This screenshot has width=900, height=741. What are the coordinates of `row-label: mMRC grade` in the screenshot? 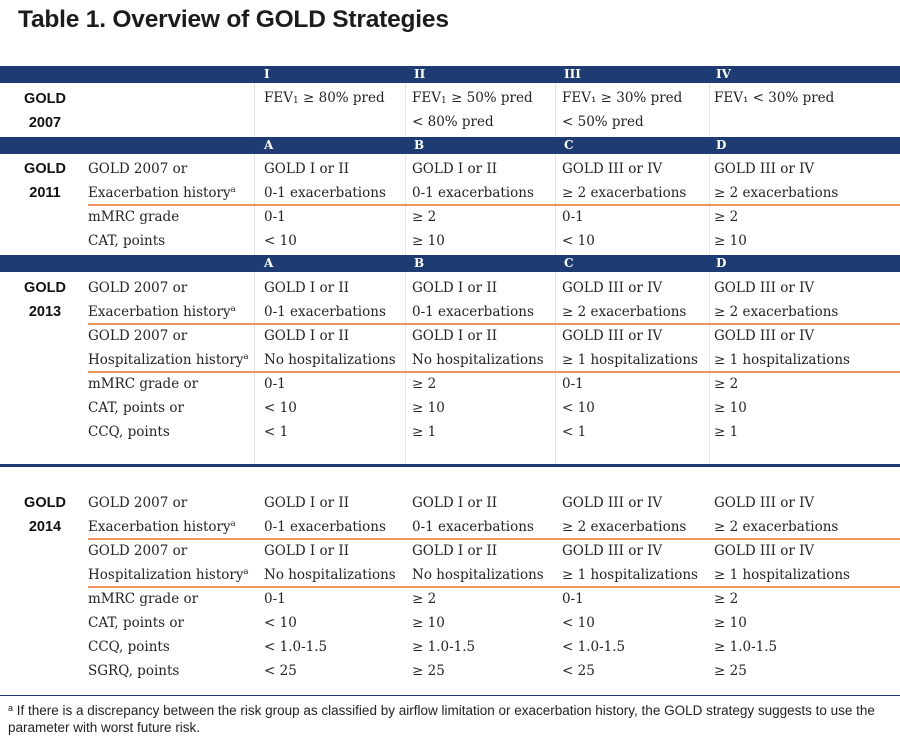 It's located at (134, 217).